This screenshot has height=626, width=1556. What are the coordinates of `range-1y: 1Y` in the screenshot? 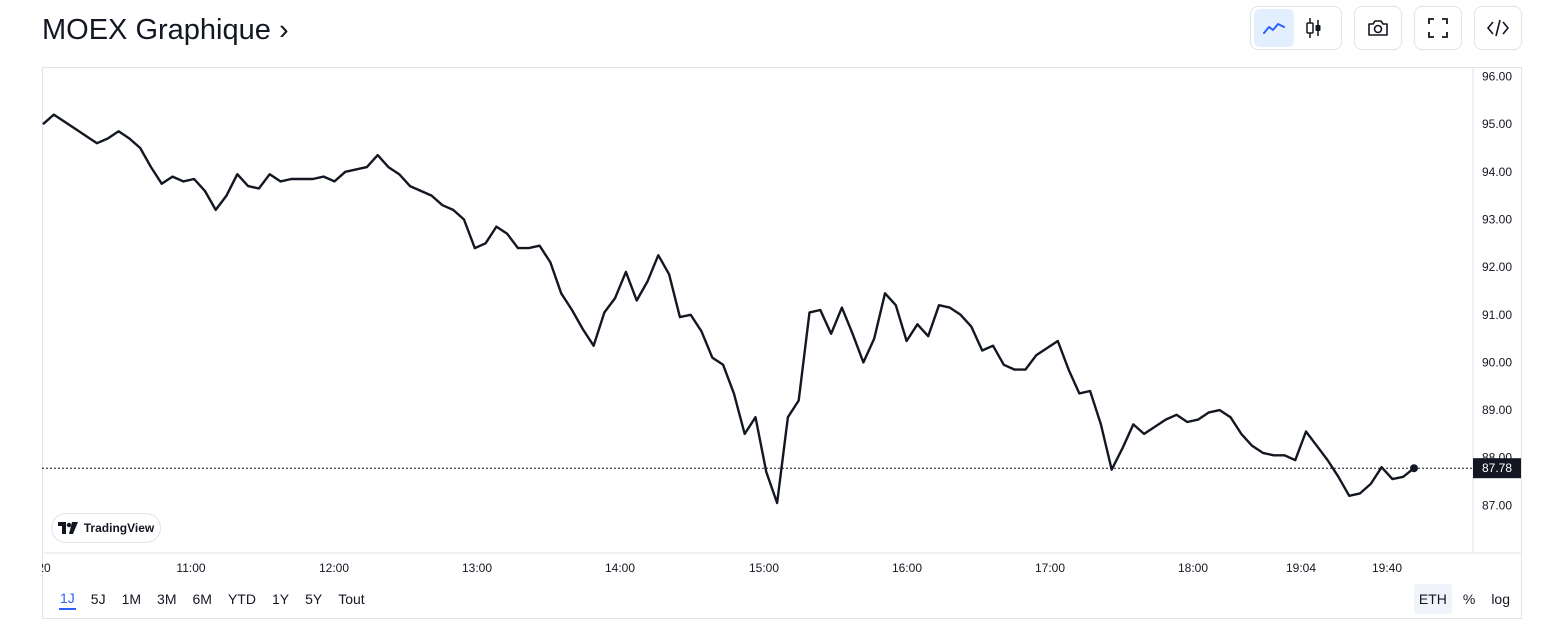 It's located at (280, 599).